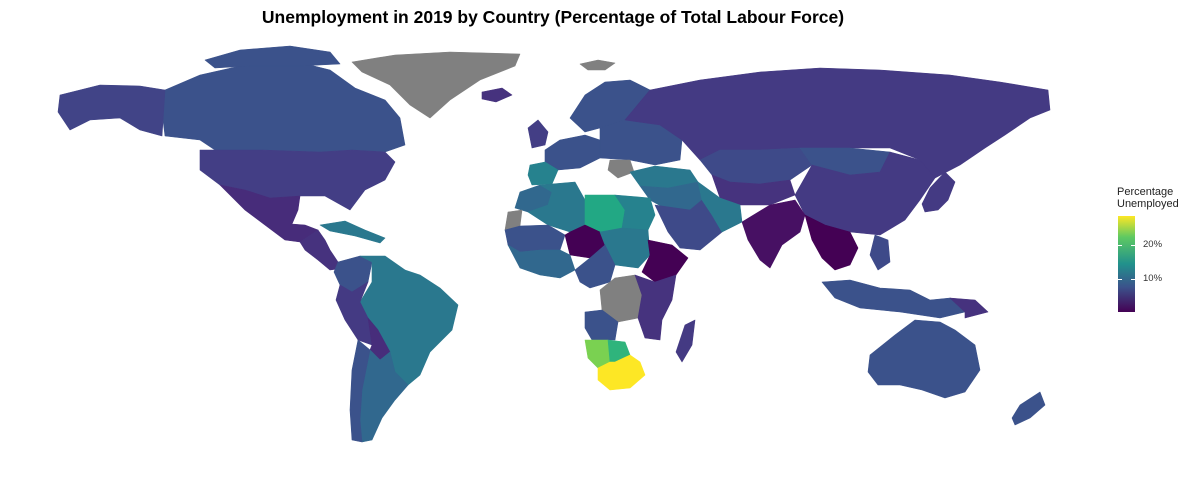 The height and width of the screenshot is (480, 1200). What do you see at coordinates (1126, 264) in the screenshot?
I see `legend-colorbar` at bounding box center [1126, 264].